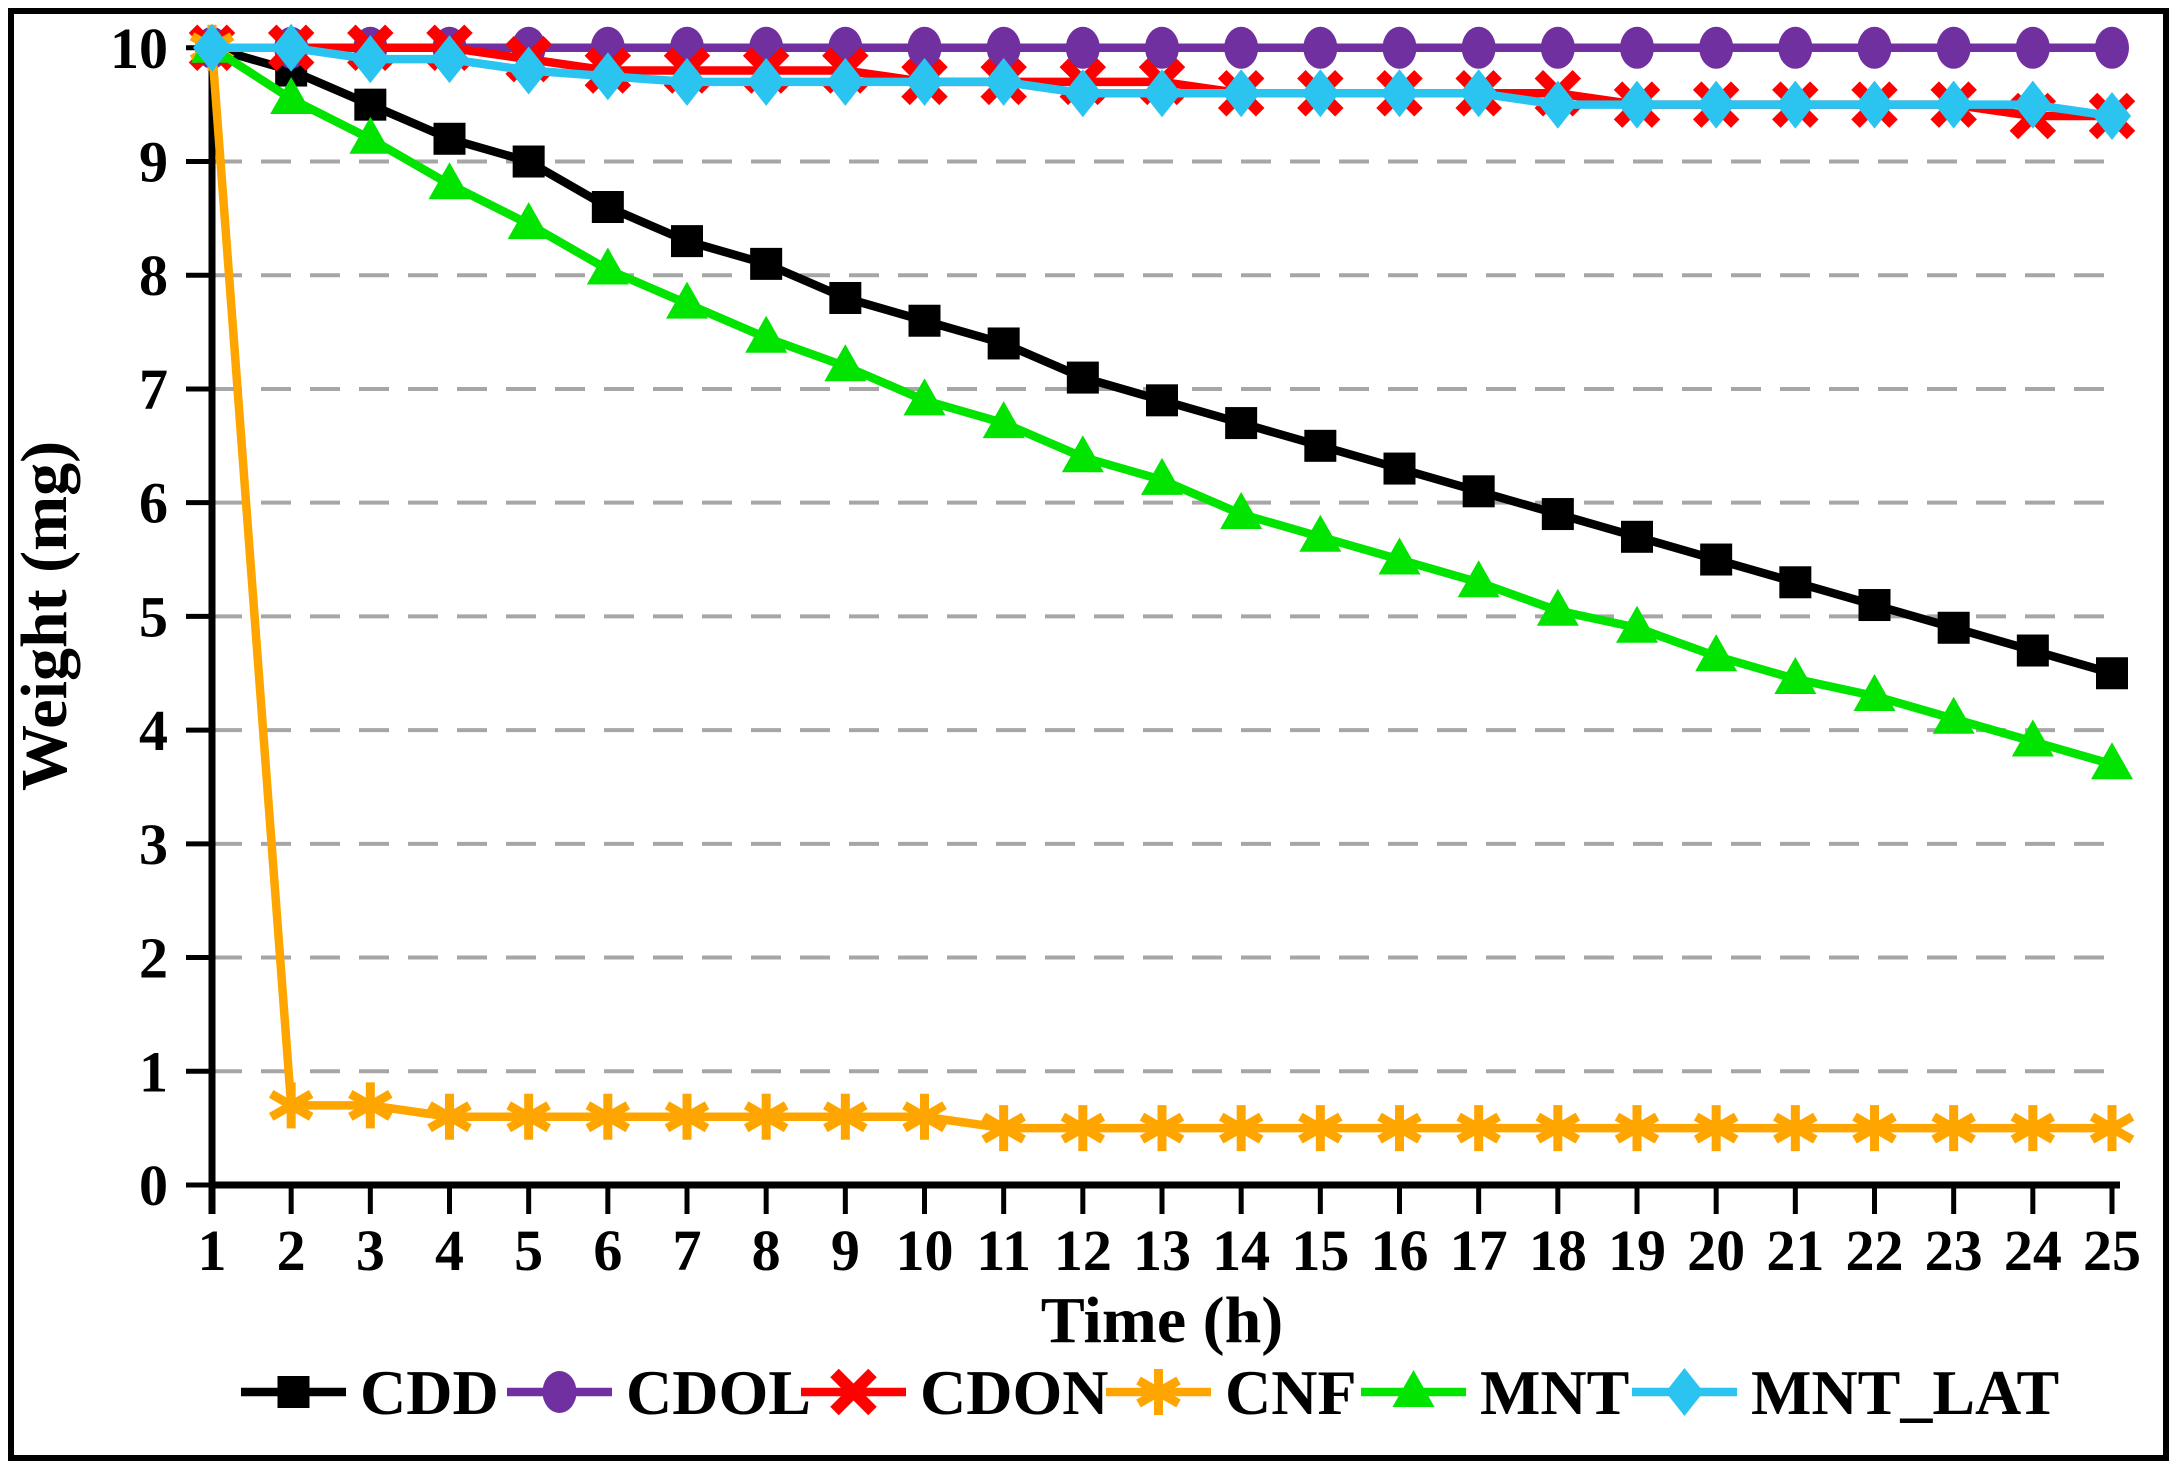 The height and width of the screenshot is (1474, 2177). I want to click on y-tick-label: 8, so click(153, 275).